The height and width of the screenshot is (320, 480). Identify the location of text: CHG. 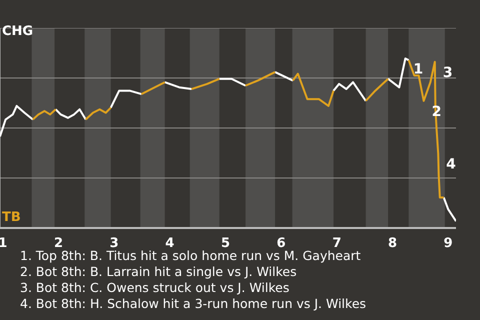
(18, 31).